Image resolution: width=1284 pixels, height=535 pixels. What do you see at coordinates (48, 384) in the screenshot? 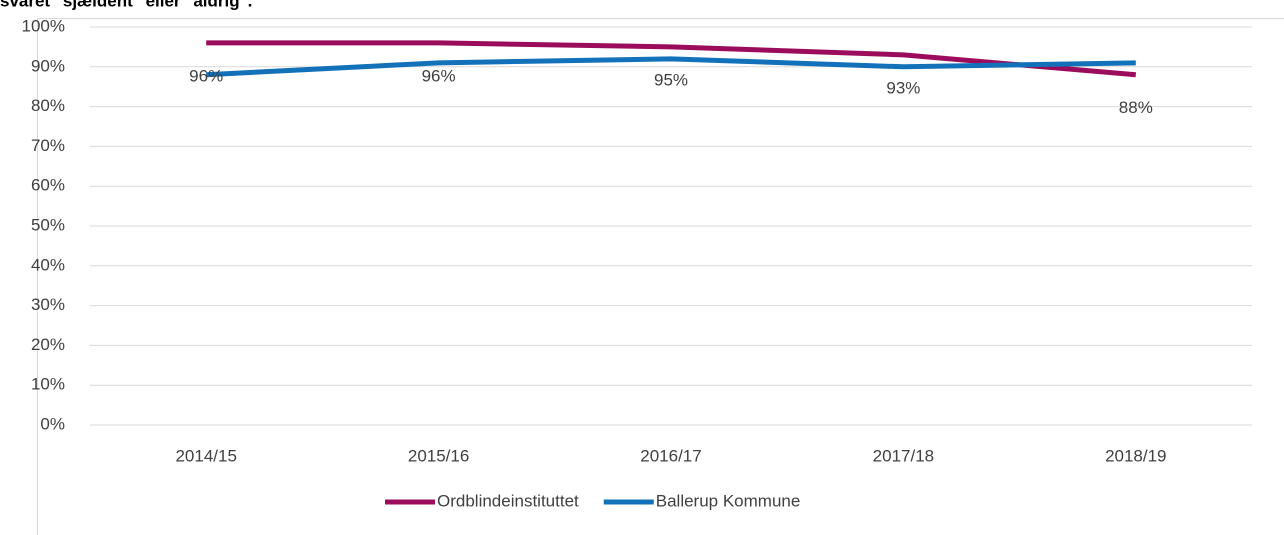
I see `y-tick-label: 10%` at bounding box center [48, 384].